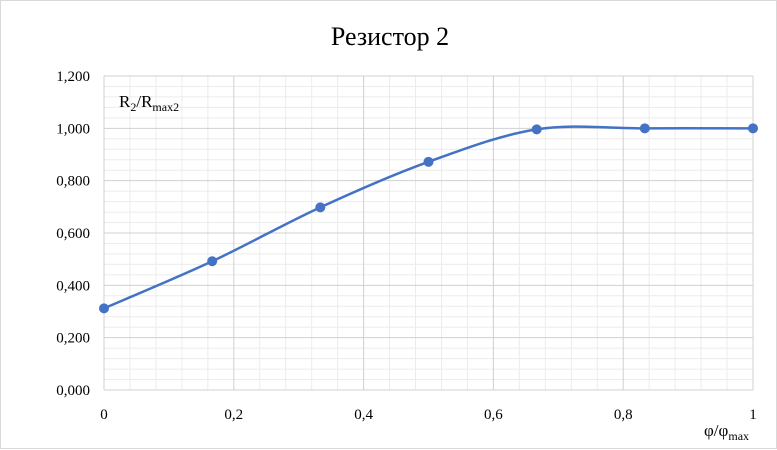  What do you see at coordinates (623, 415) in the screenshot?
I see `x-tick-label: 0,8` at bounding box center [623, 415].